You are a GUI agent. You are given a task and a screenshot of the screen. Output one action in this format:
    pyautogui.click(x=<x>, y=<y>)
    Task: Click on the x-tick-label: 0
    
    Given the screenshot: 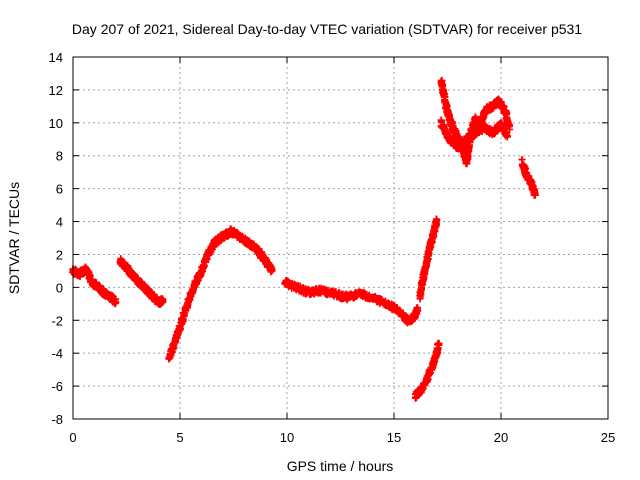 What is the action you would take?
    pyautogui.click(x=72, y=437)
    